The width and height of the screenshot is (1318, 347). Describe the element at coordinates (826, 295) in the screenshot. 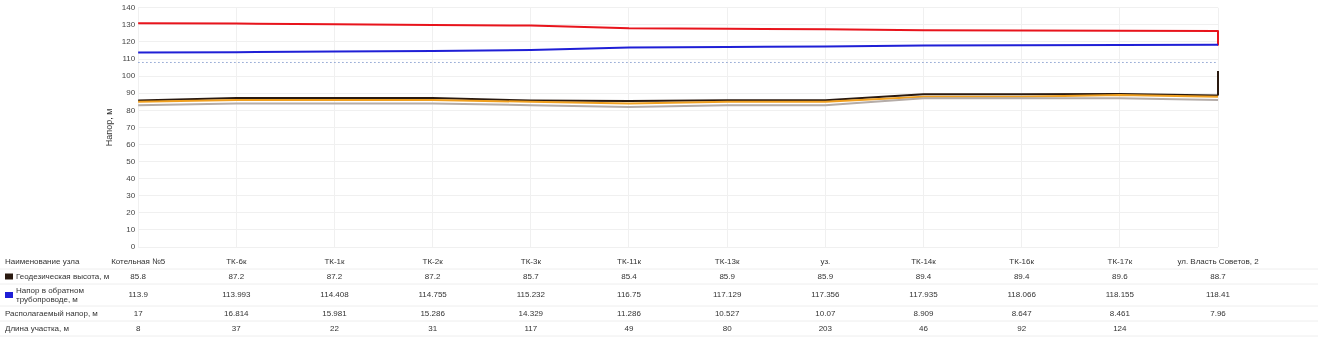

I see `data-label: 117.356` at that location.